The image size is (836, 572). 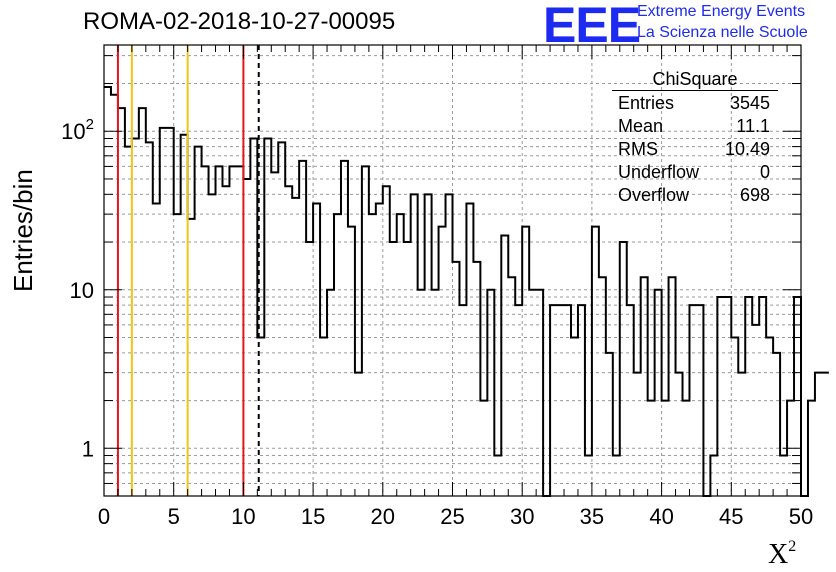 What do you see at coordinates (753, 126) in the screenshot?
I see `stats-value: 11.1` at bounding box center [753, 126].